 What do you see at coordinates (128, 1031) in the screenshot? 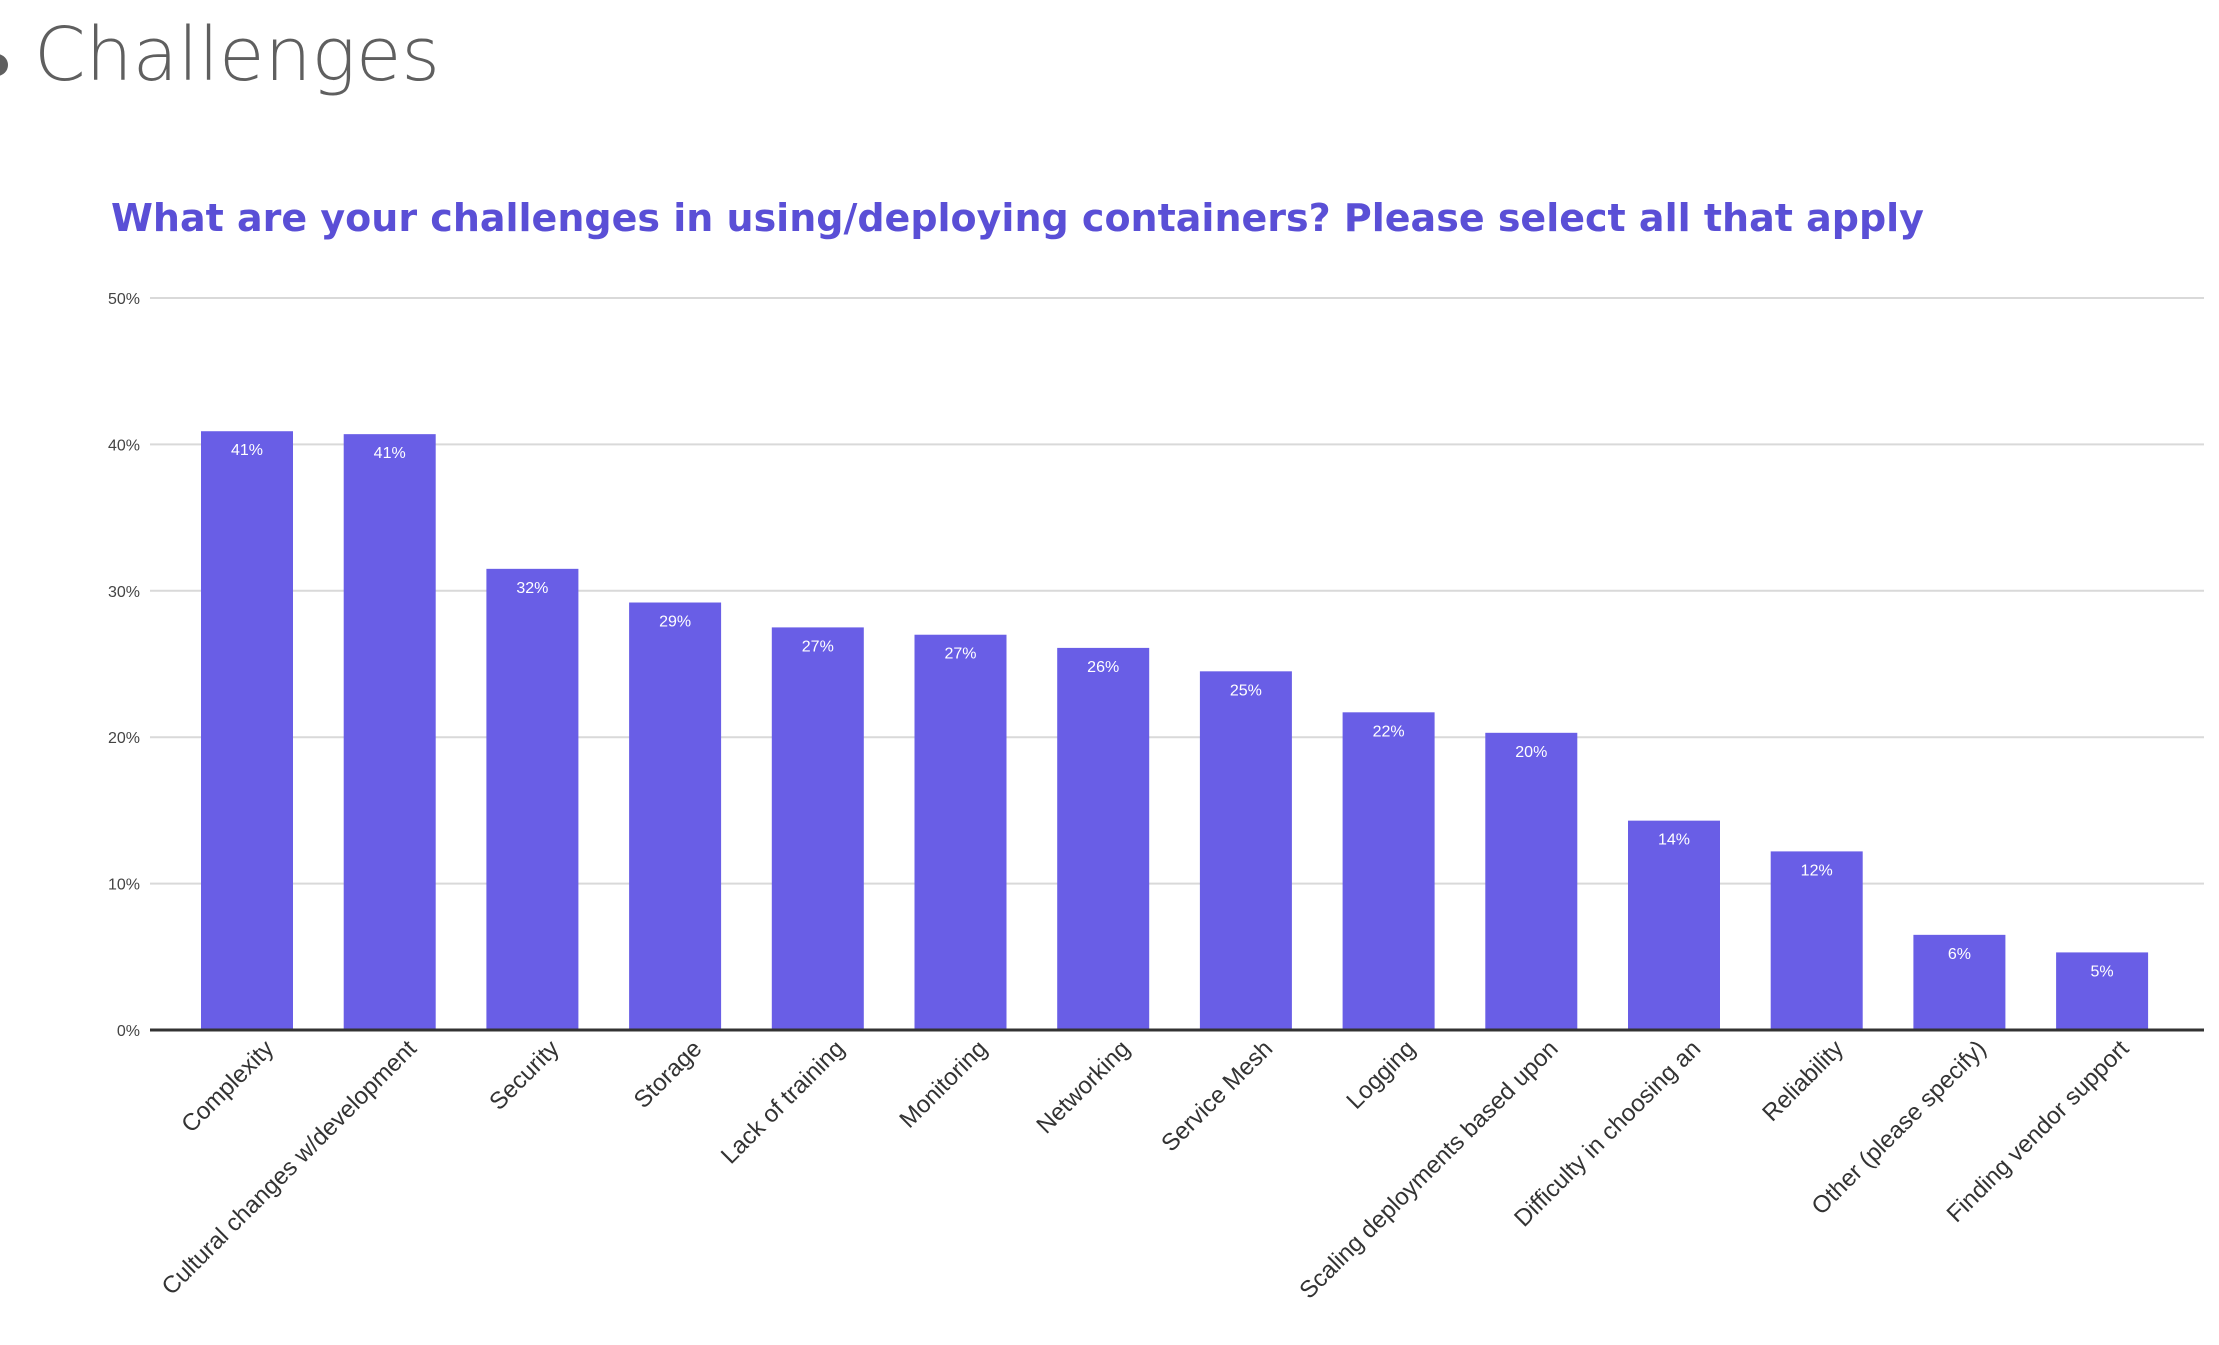
I see `y-tick-label: 0%` at bounding box center [128, 1031].